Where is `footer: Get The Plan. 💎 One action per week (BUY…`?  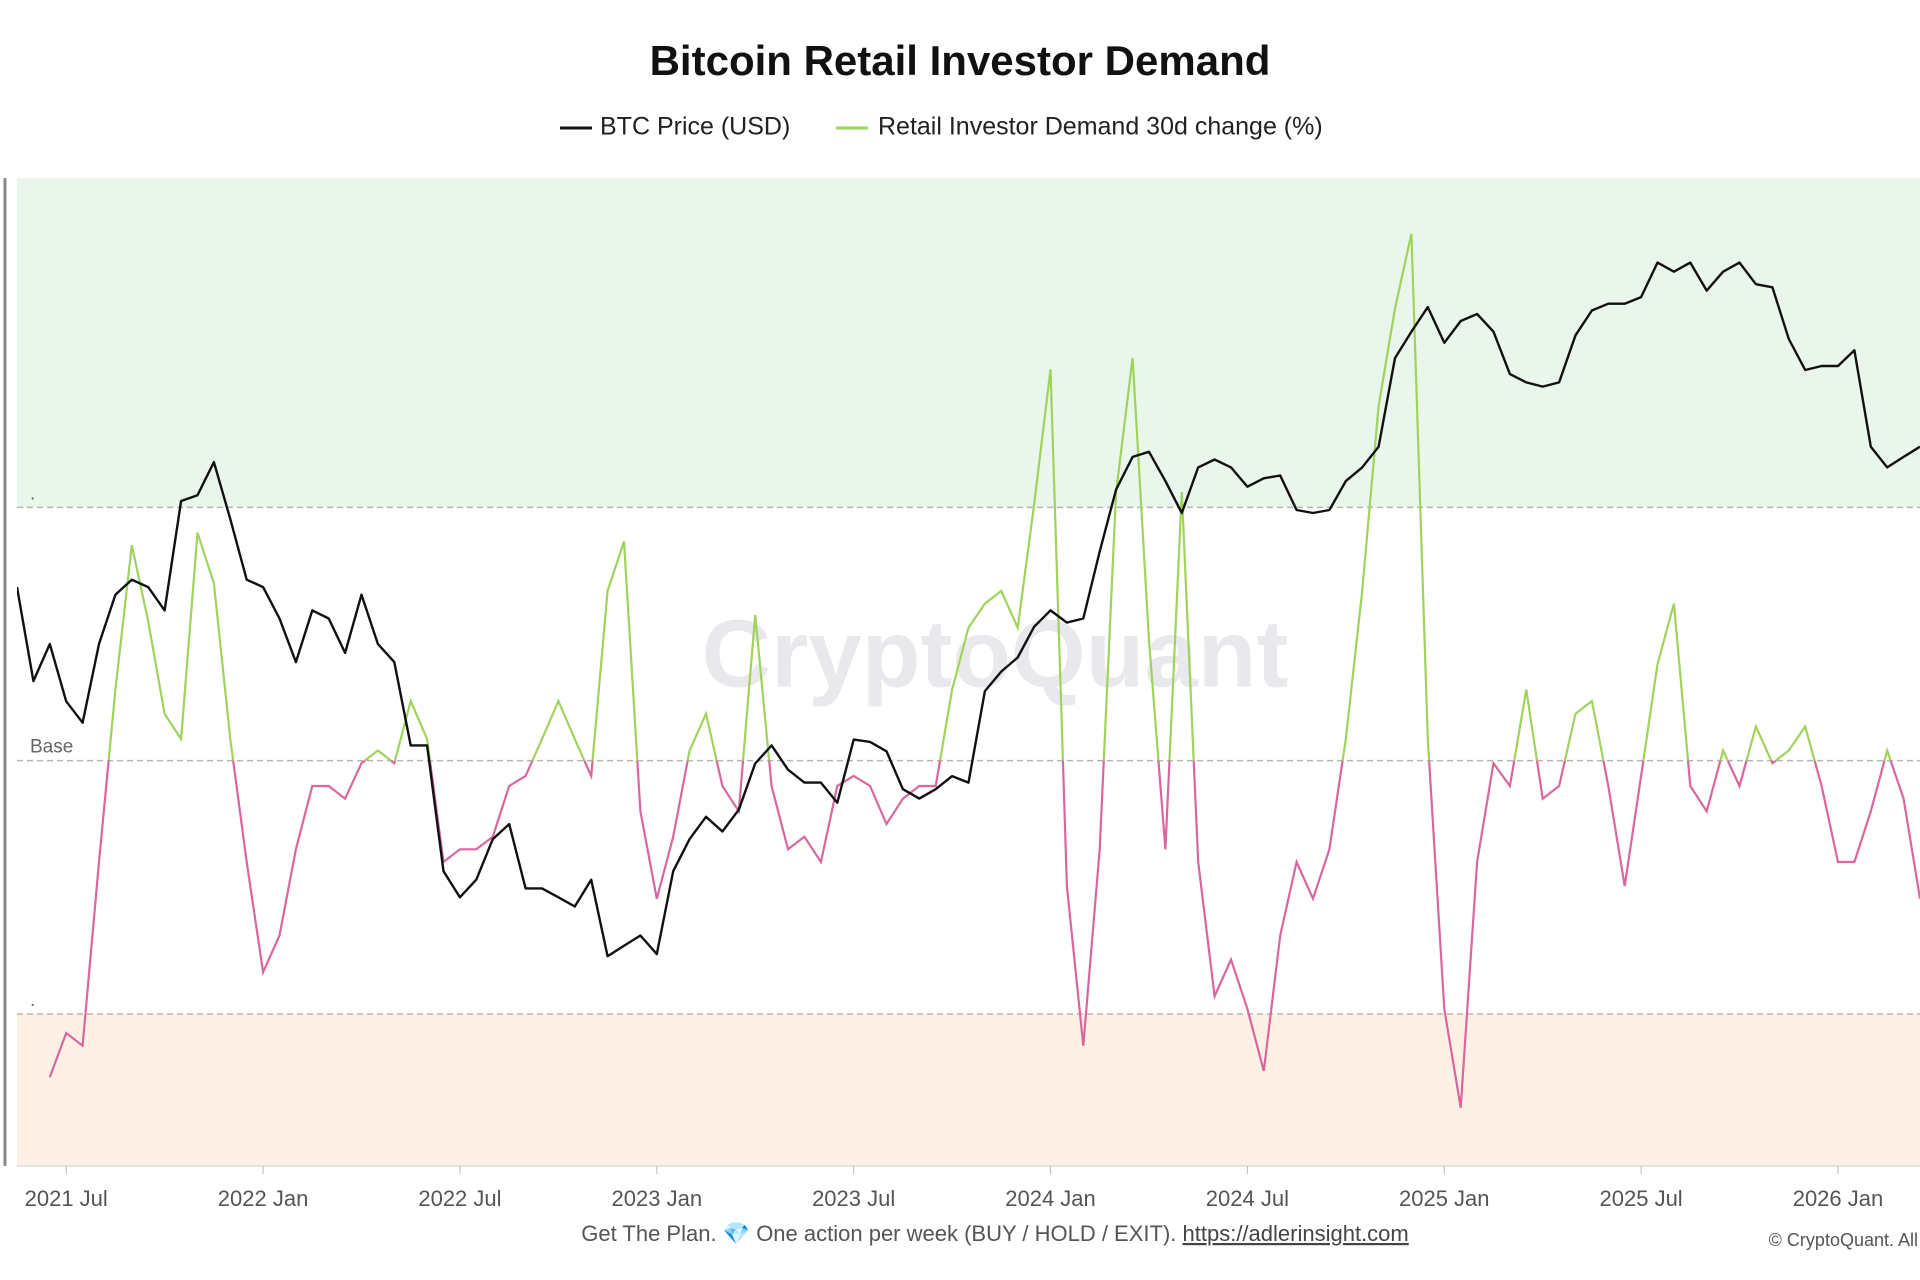
footer: Get The Plan. 💎 One action per week (BUY… is located at coordinates (995, 1233).